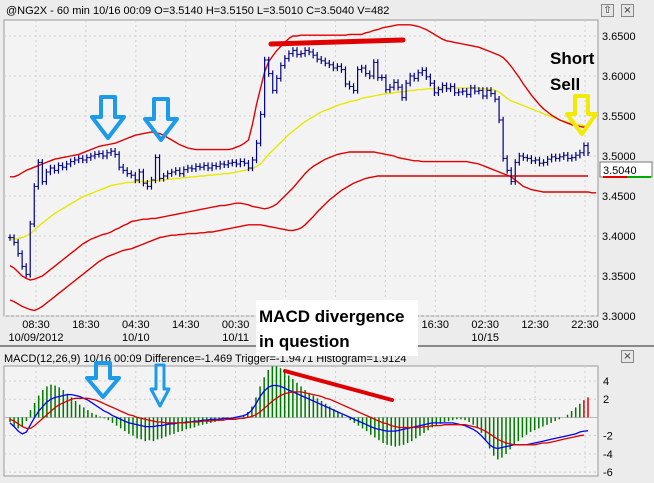 This screenshot has height=483, width=654. What do you see at coordinates (608, 437) in the screenshot?
I see `macd-y-tick-label: -2` at bounding box center [608, 437].